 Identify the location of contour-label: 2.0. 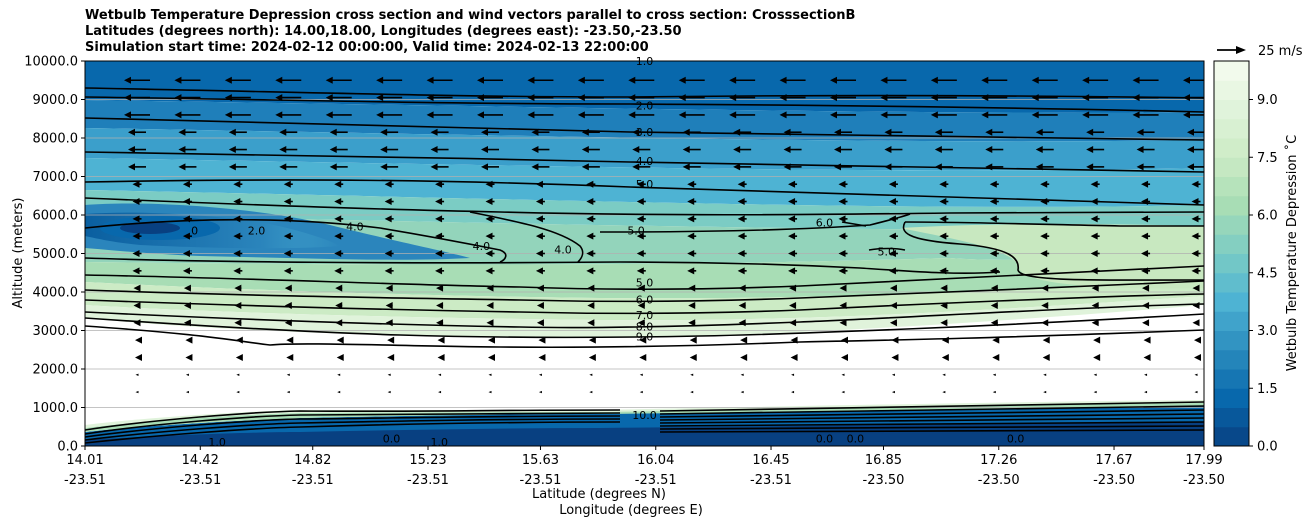
(645, 105).